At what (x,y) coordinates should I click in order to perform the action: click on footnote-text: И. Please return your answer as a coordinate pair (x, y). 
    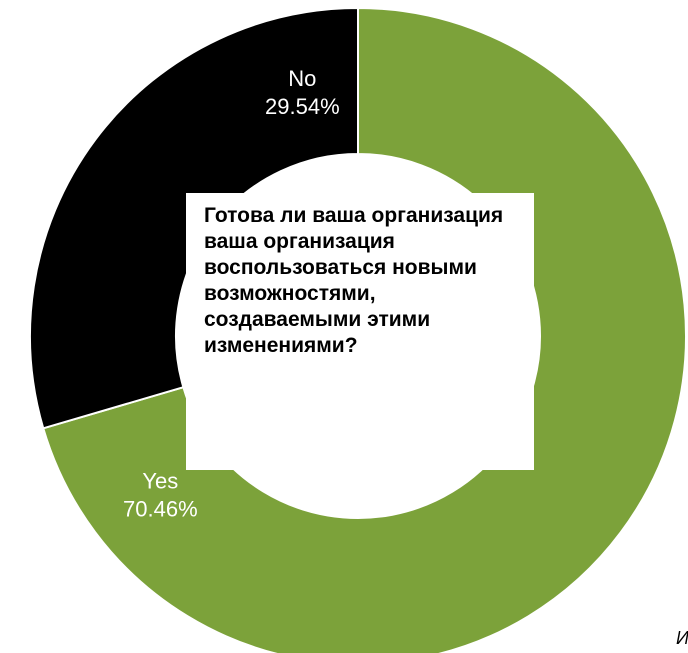
    Looking at the image, I should click on (682, 638).